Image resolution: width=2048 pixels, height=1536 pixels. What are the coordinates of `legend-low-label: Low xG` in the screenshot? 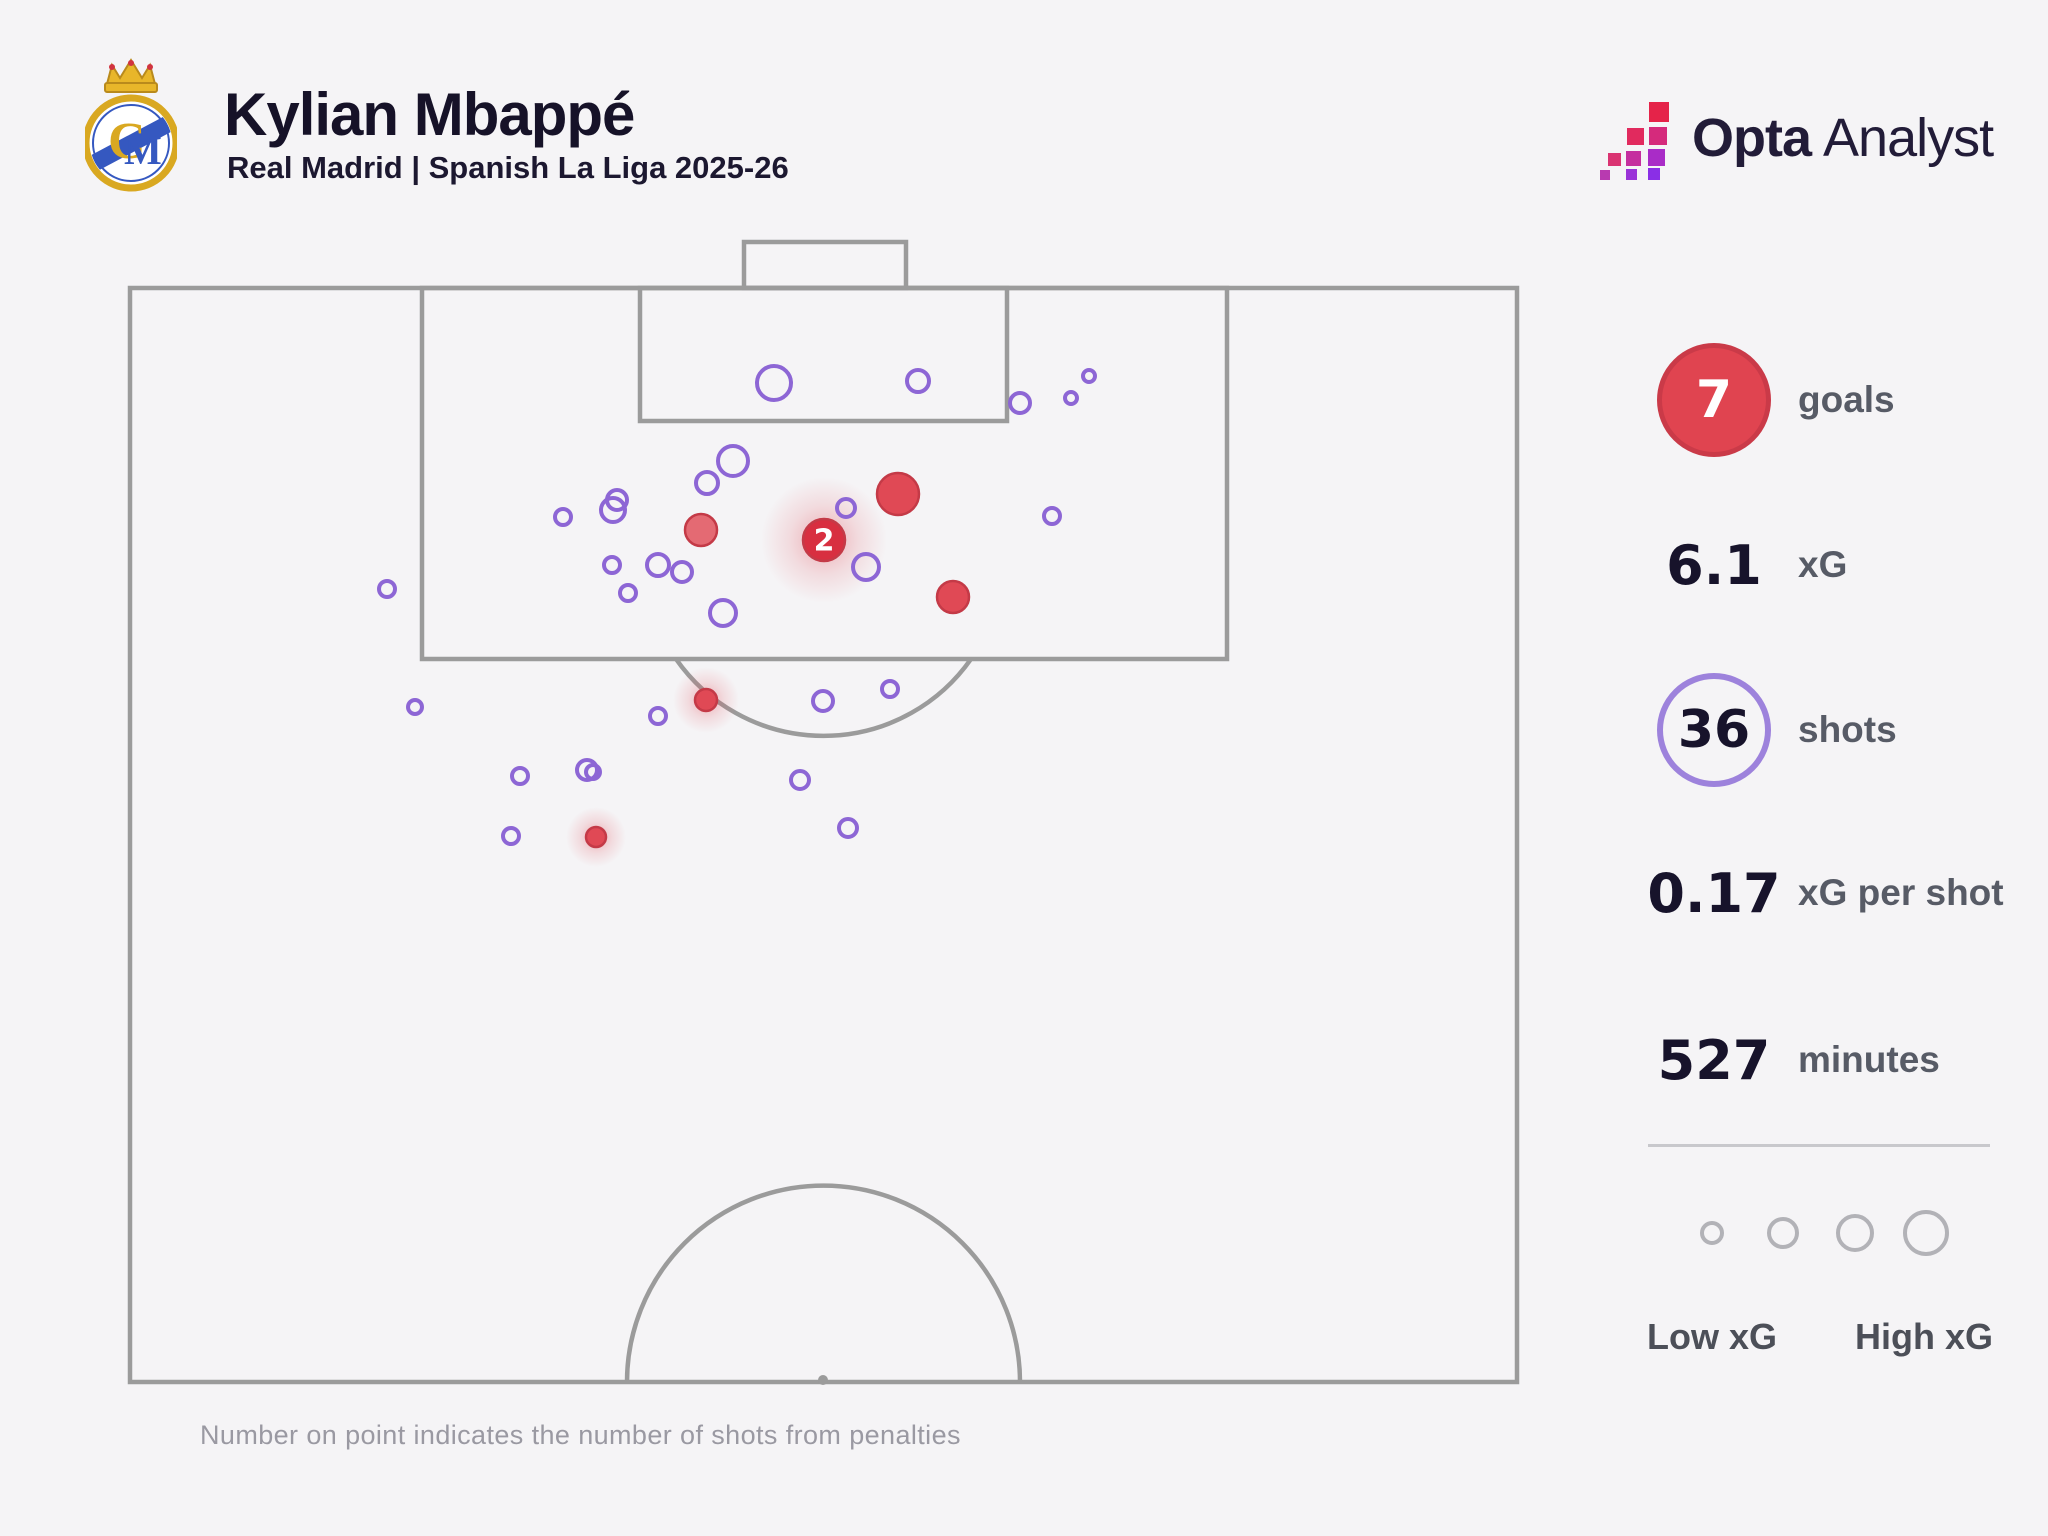 It's located at (1712, 1336).